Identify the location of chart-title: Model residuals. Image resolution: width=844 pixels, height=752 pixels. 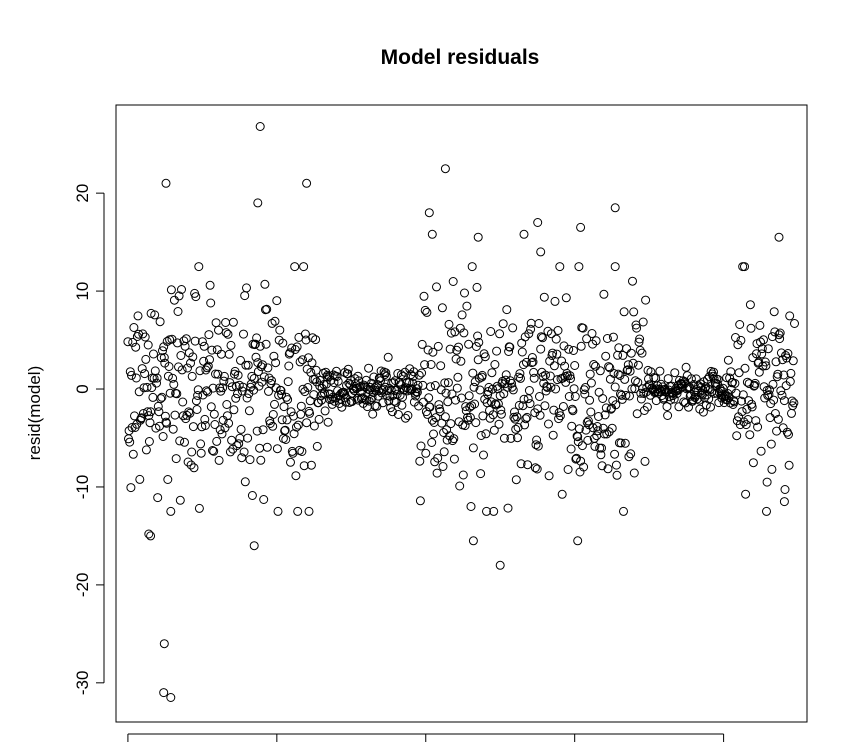
(460, 57).